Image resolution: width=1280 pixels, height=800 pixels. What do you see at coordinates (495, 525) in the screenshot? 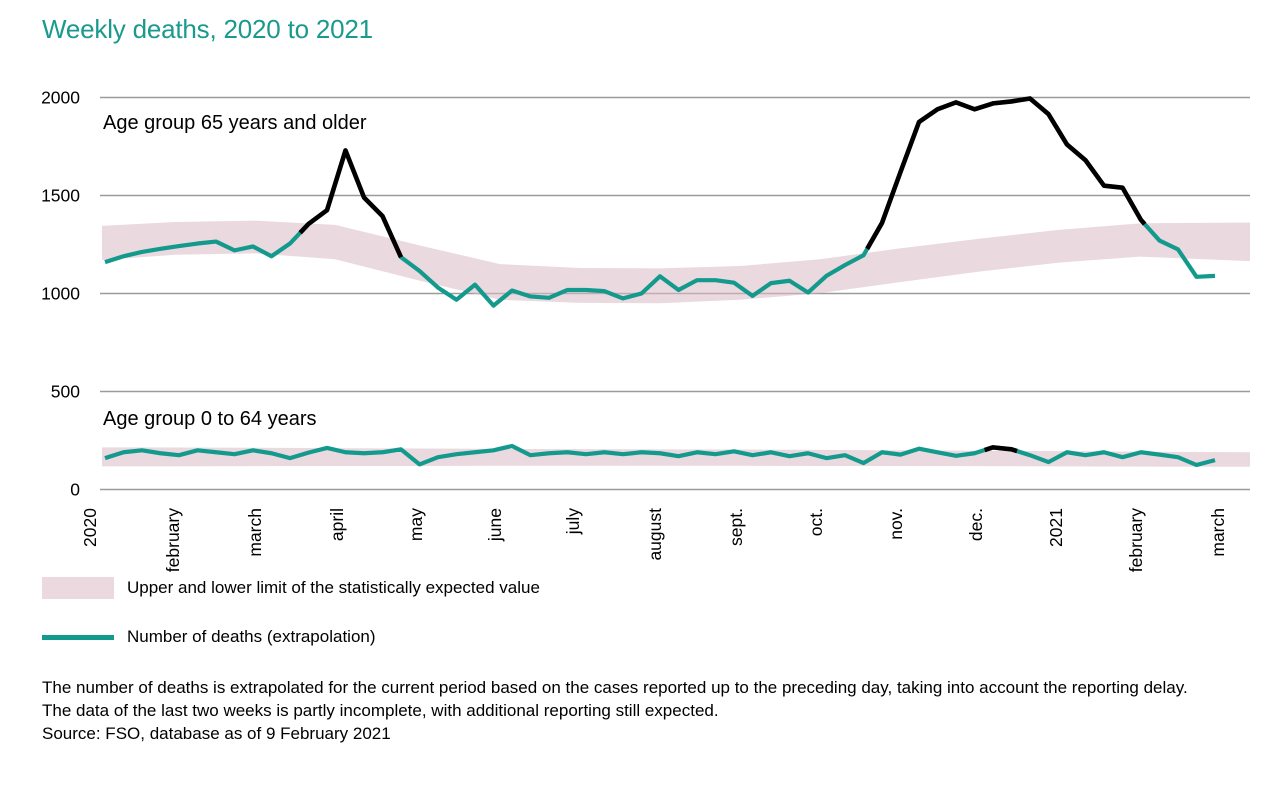
I see `x-tick-label-june: june` at bounding box center [495, 525].